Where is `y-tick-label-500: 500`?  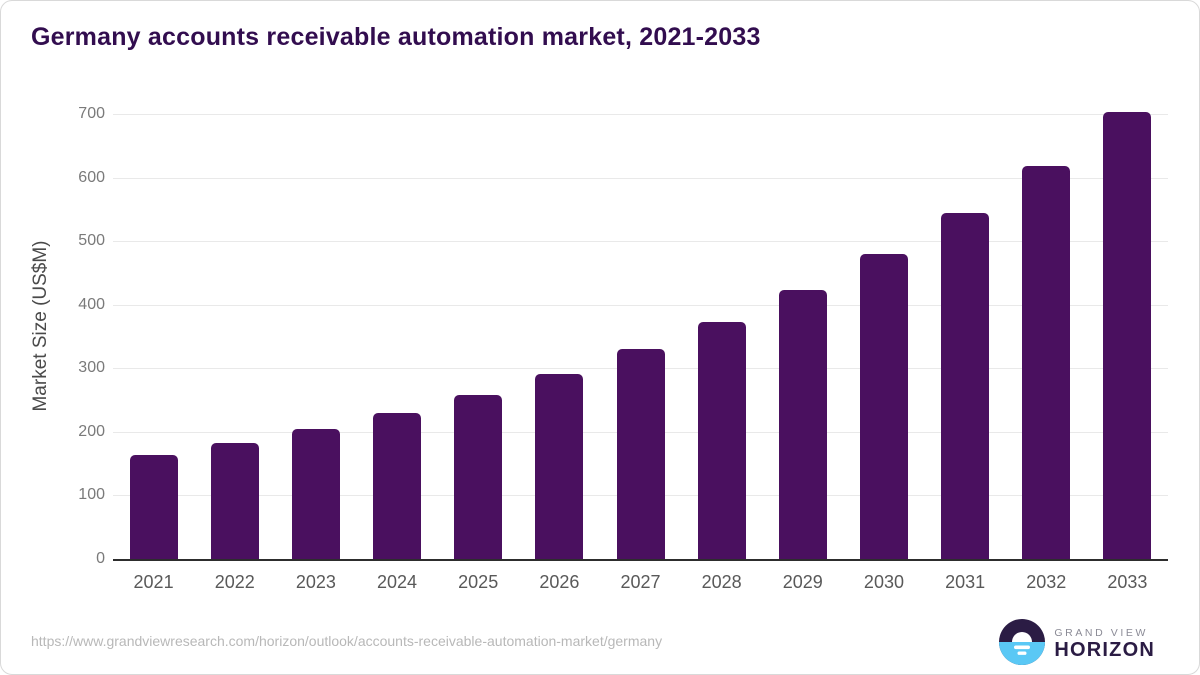 y-tick-label-500: 500 is located at coordinates (91, 241).